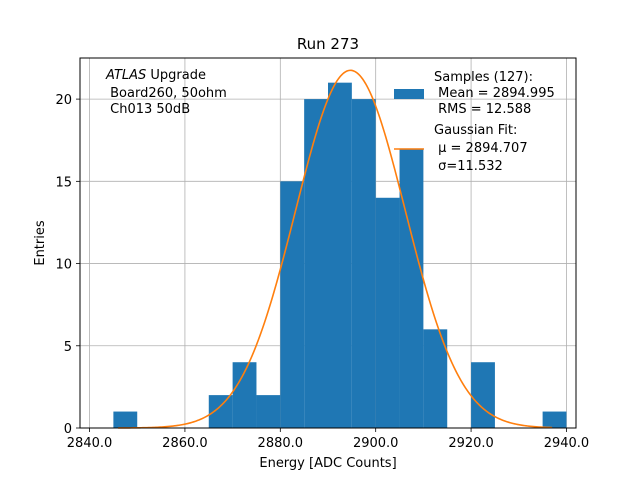  I want to click on annotation-line-1: ATLAS Upgrade, so click(155, 75).